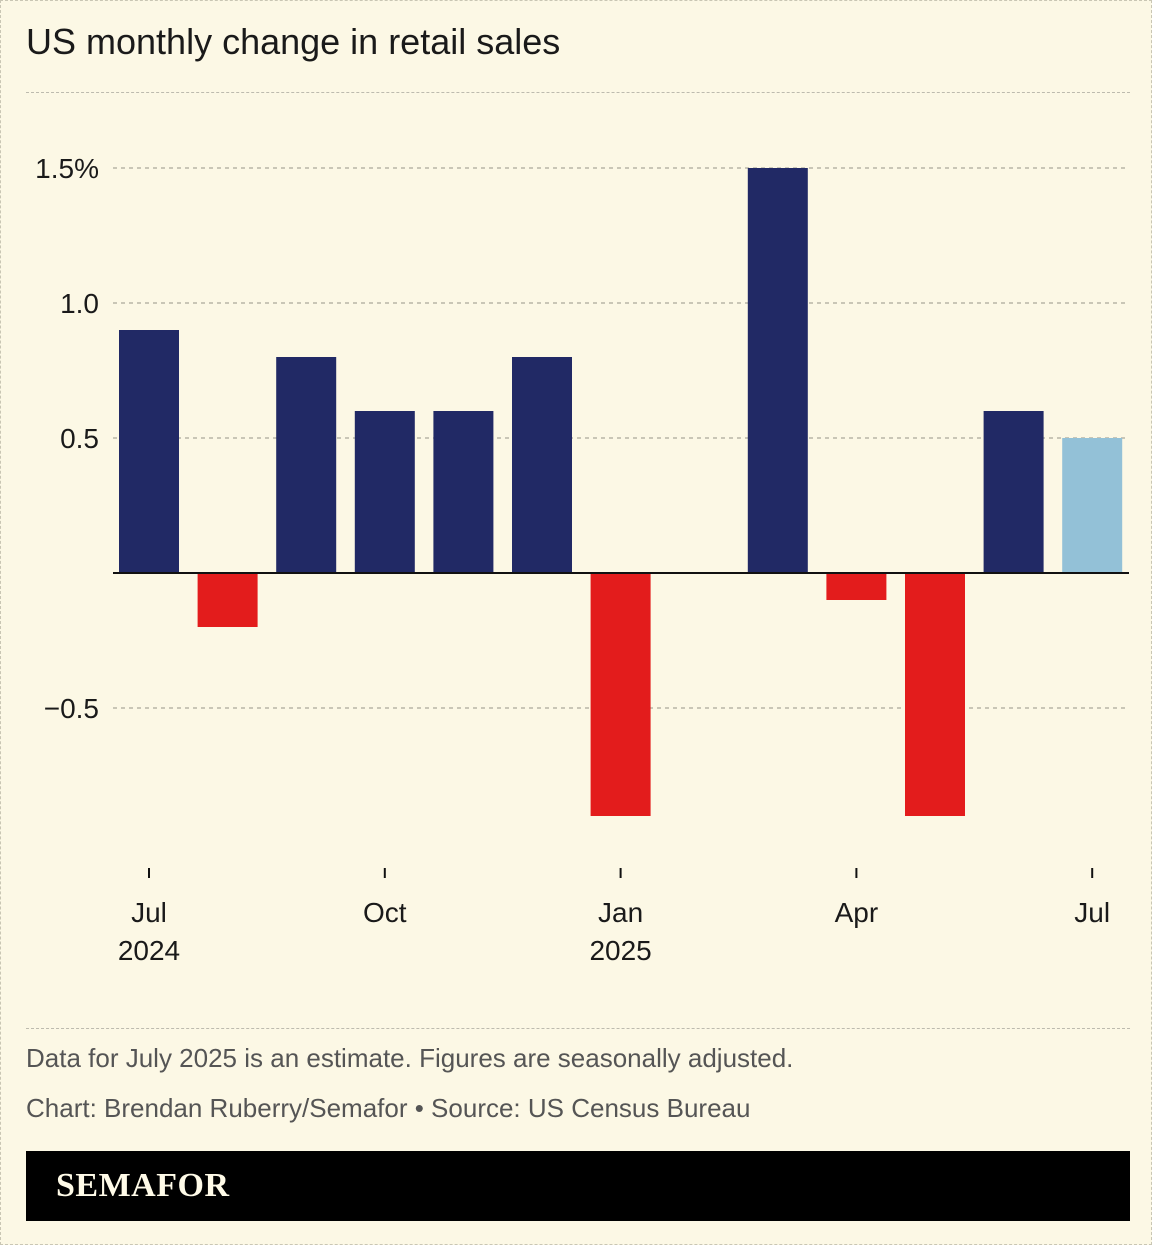 The width and height of the screenshot is (1152, 1245). I want to click on bar-apr-2025, so click(856, 586).